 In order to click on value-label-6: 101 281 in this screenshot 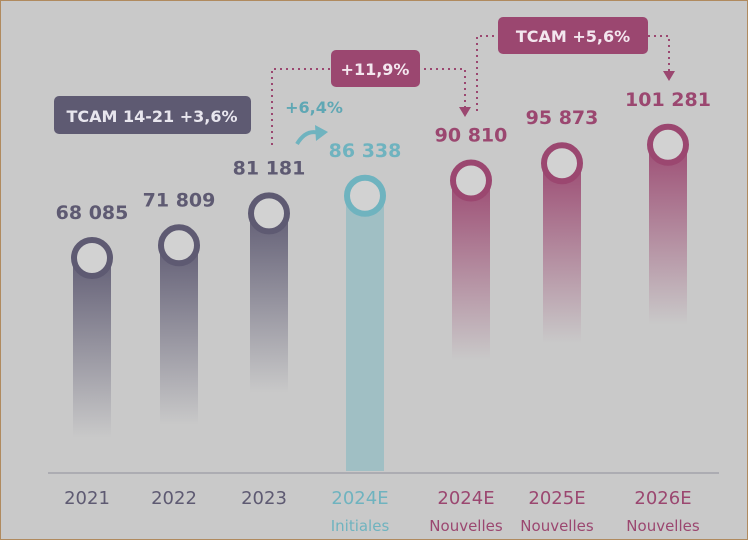, I will do `click(668, 100)`.